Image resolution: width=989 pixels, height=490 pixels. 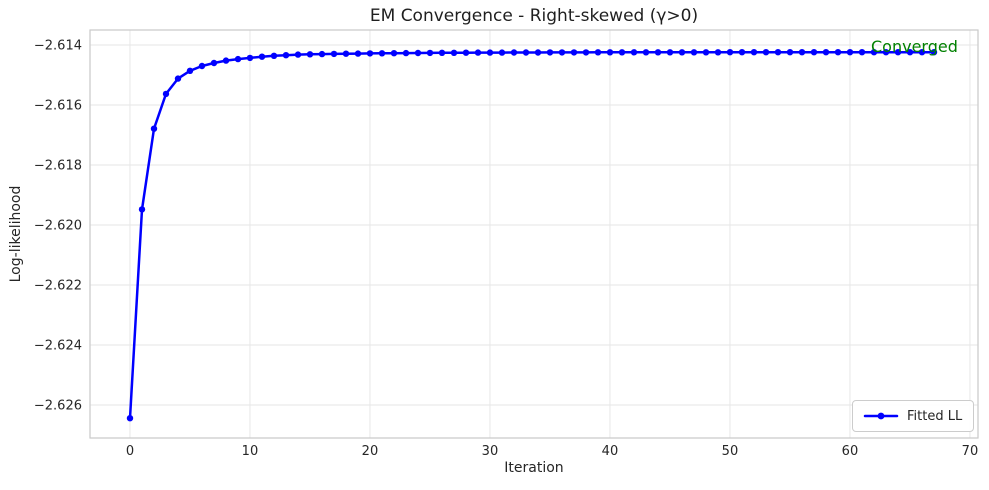 I want to click on x-tick-label: 70, so click(x=970, y=451).